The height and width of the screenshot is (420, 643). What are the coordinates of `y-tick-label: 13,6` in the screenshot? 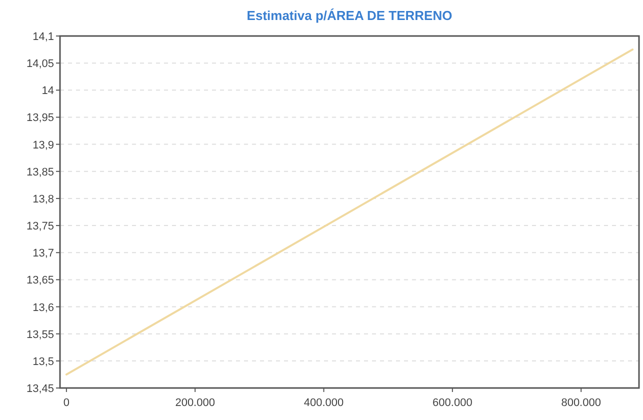 It's located at (43, 308).